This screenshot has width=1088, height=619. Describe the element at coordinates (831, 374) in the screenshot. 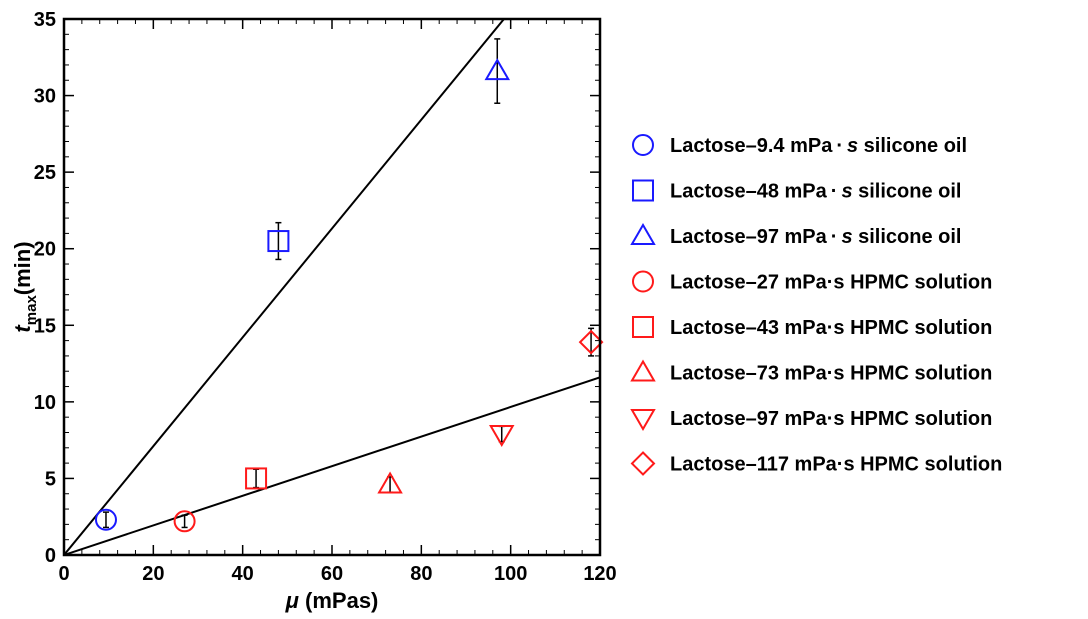

I see `legend-entry: Lactose–73 mPa·s HPMC solution` at that location.